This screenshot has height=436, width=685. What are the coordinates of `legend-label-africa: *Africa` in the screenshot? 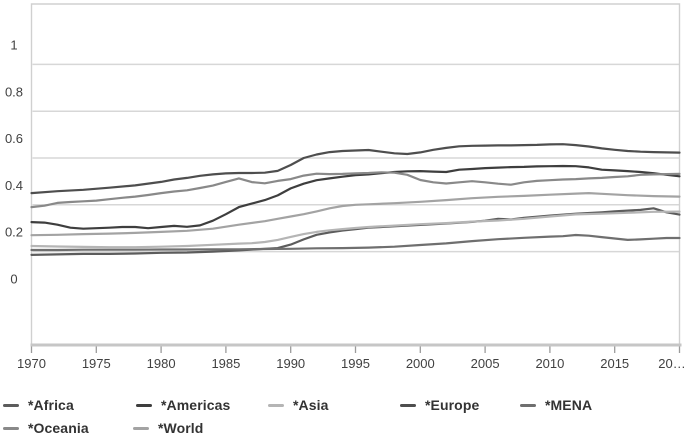 It's located at (51, 405).